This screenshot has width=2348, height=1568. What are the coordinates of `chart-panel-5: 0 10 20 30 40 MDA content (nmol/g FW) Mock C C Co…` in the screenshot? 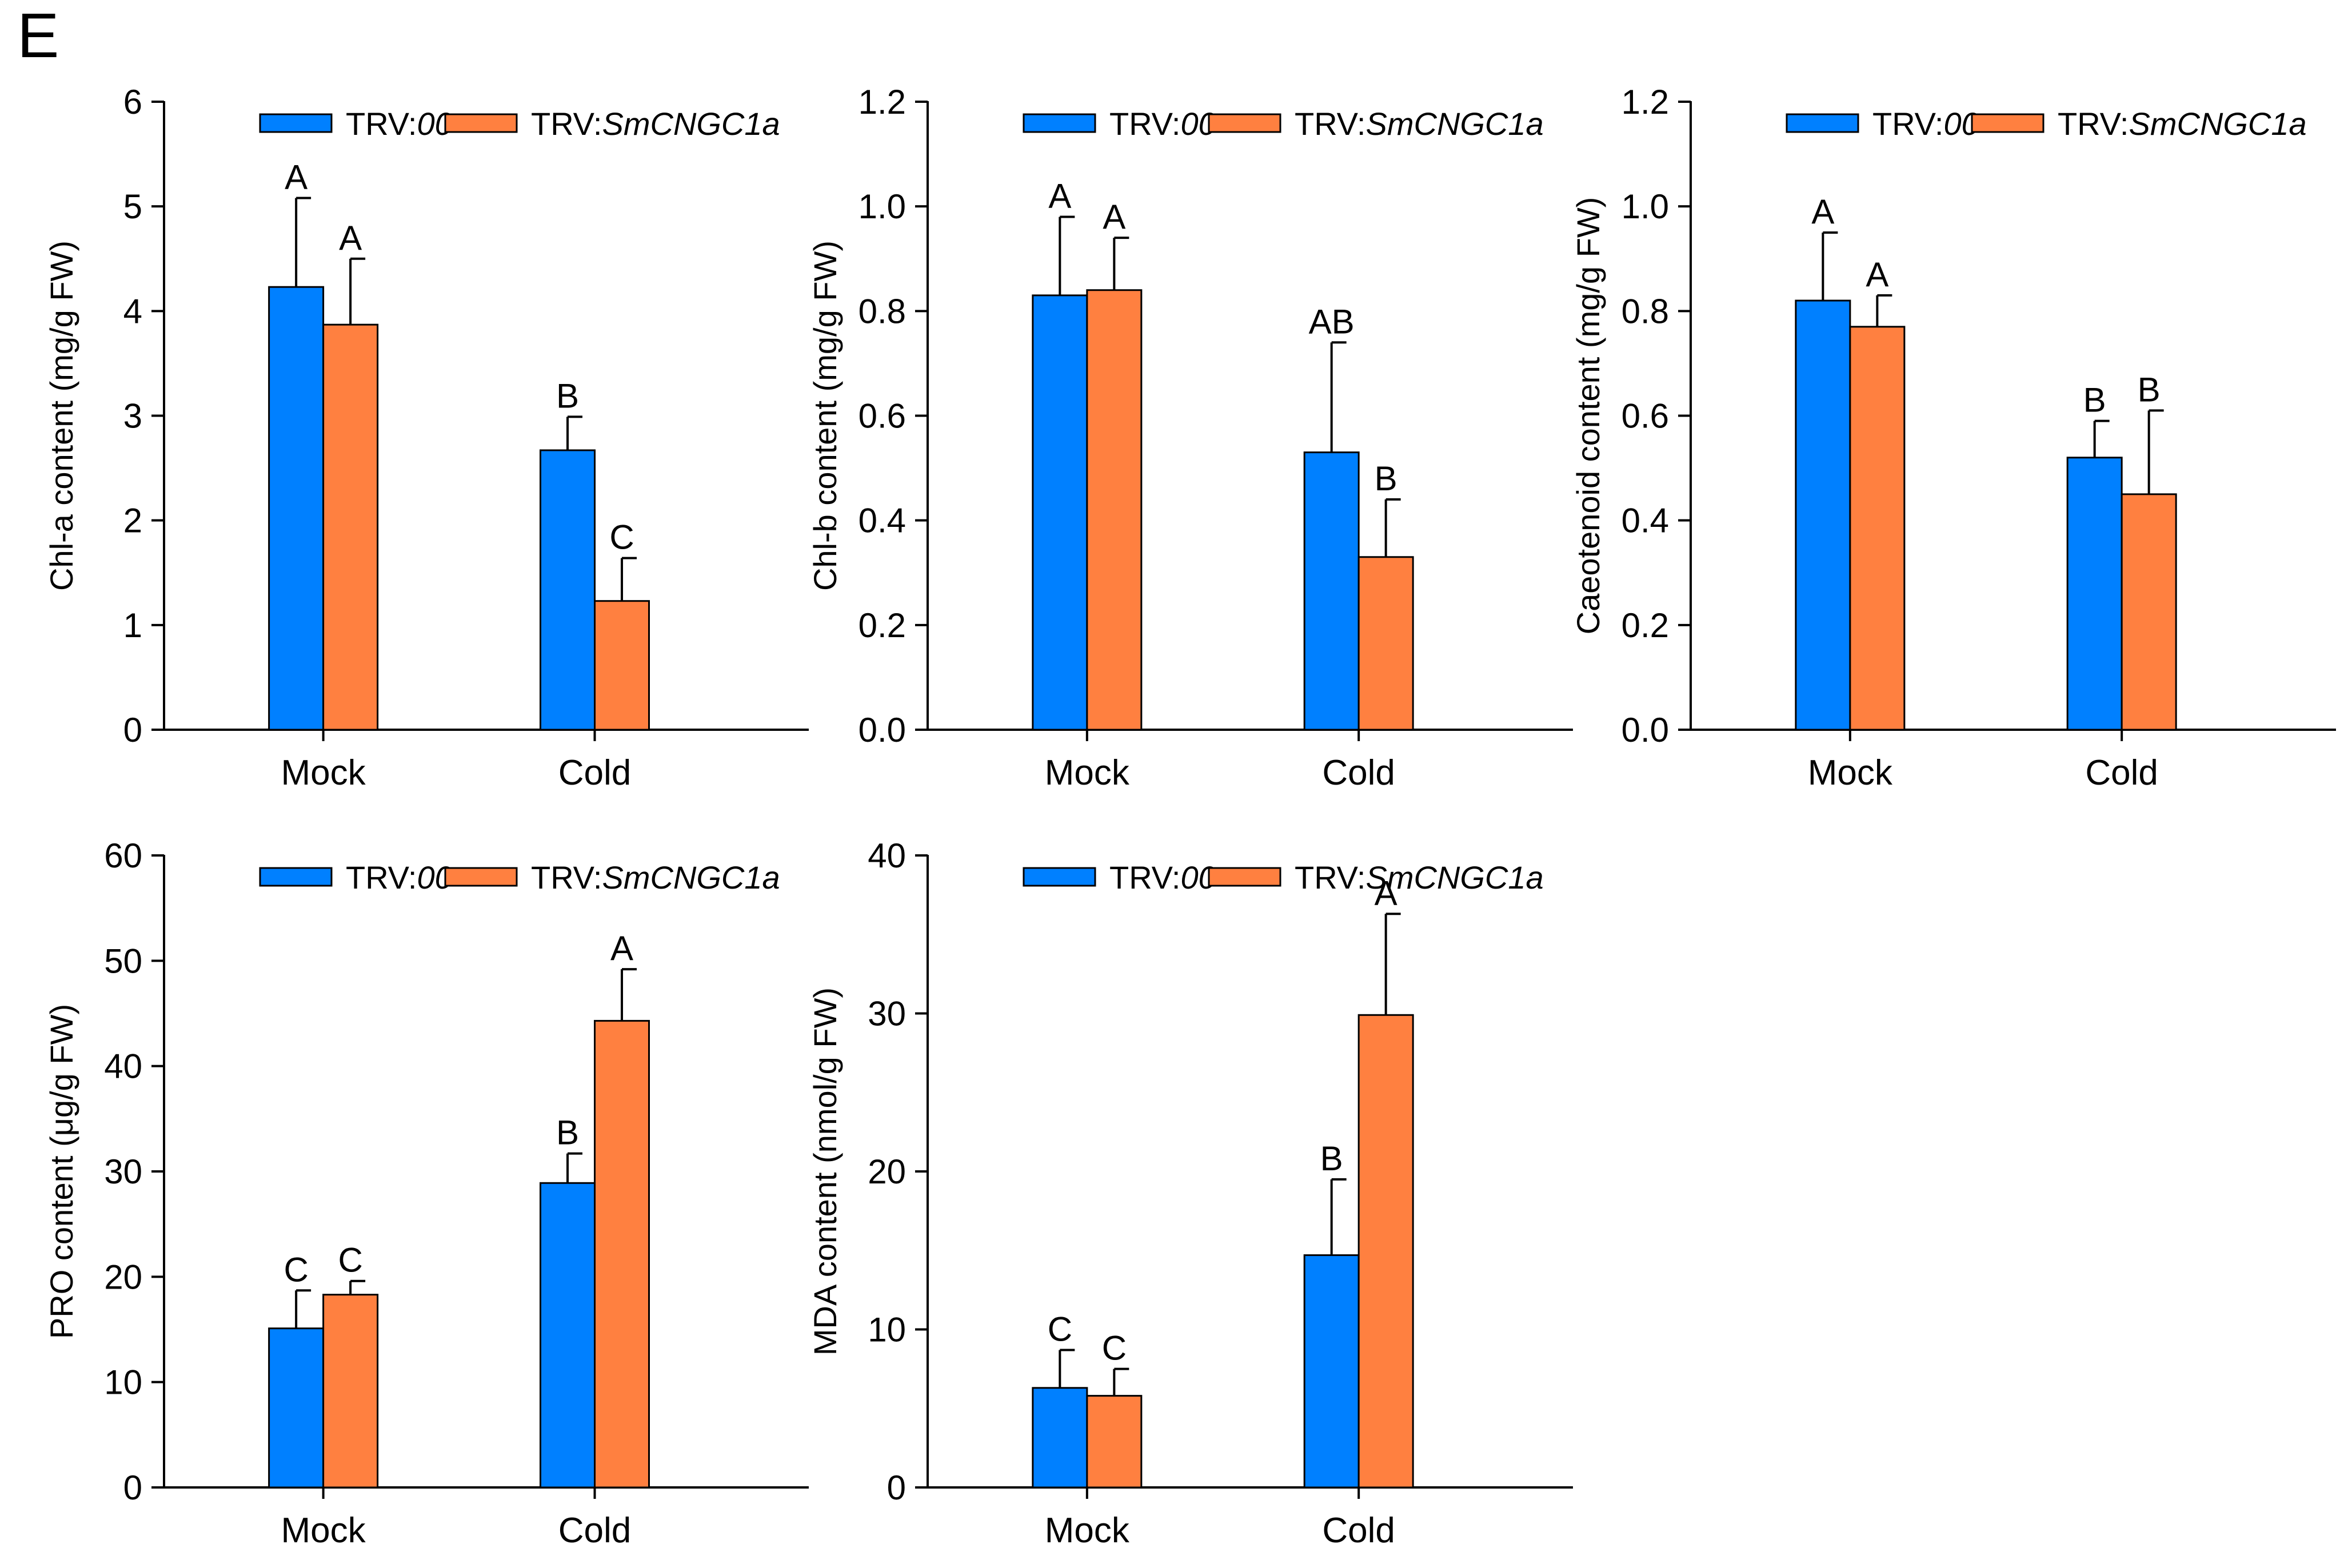 It's located at (1190, 1193).